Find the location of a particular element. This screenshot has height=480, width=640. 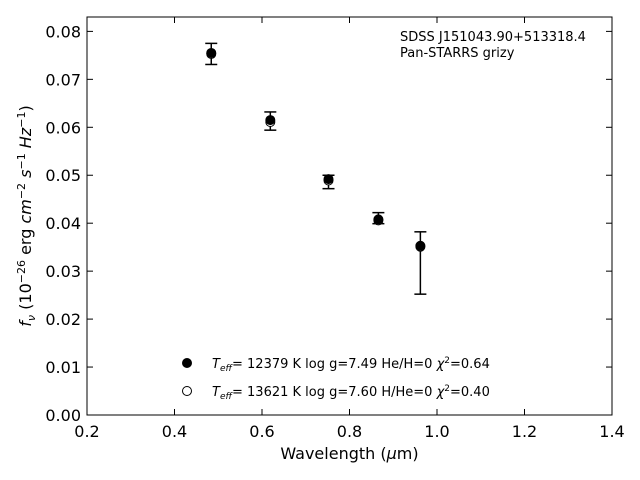

x-axis-label: Wavelength (μm) is located at coordinates (349, 453).